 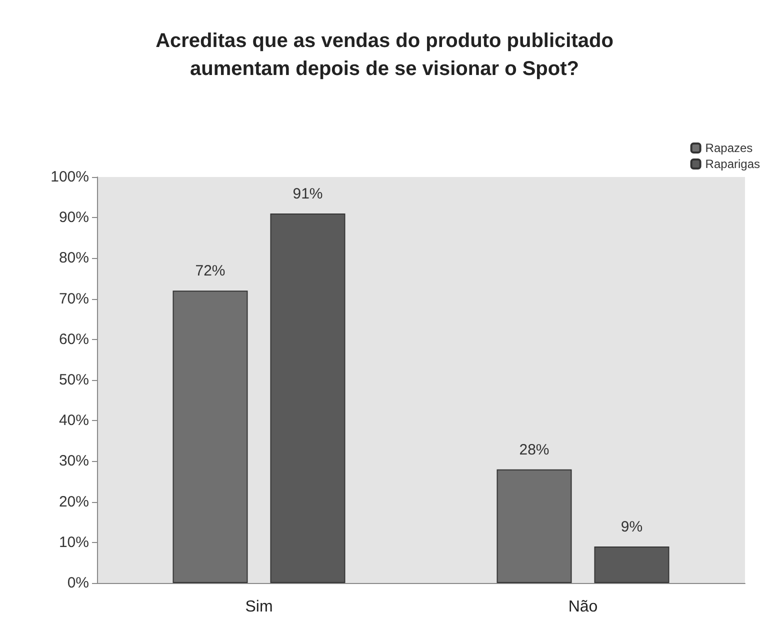 I want to click on legend-label: Rapazes, so click(x=729, y=148).